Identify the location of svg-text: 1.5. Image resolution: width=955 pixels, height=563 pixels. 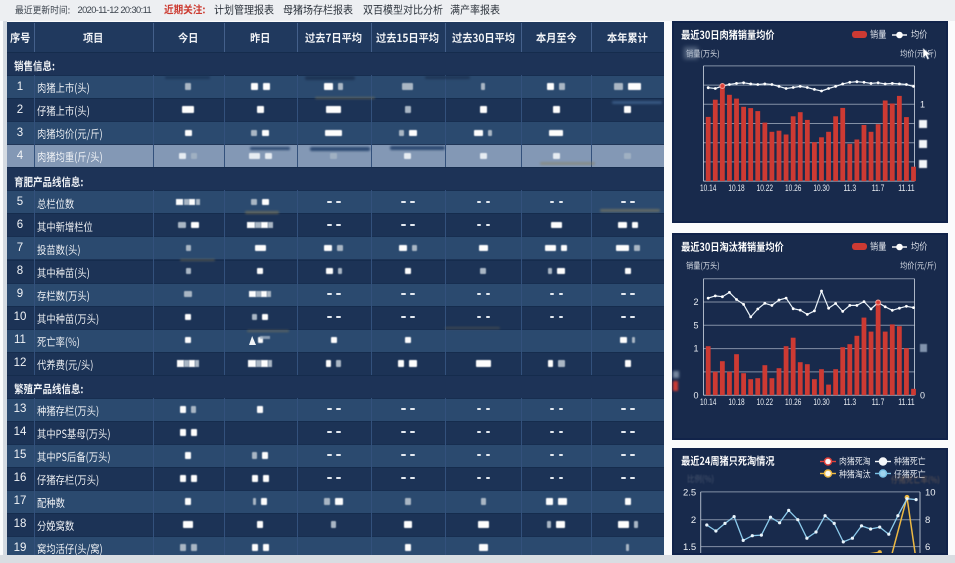
(688, 547).